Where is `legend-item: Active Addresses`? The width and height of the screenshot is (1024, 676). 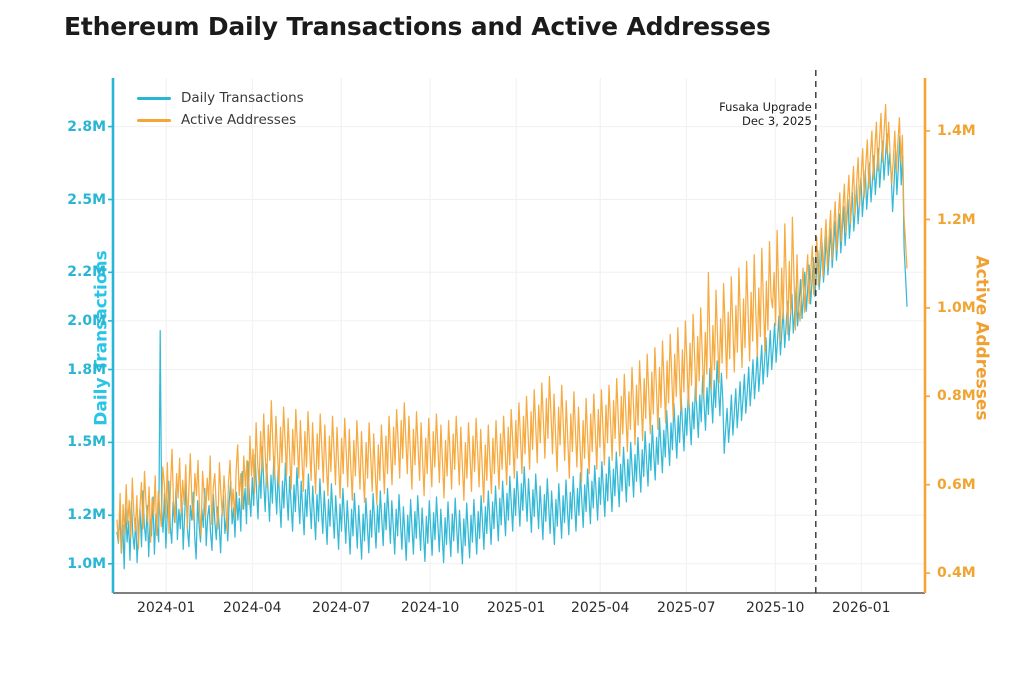
legend-item: Active Addresses is located at coordinates (220, 120).